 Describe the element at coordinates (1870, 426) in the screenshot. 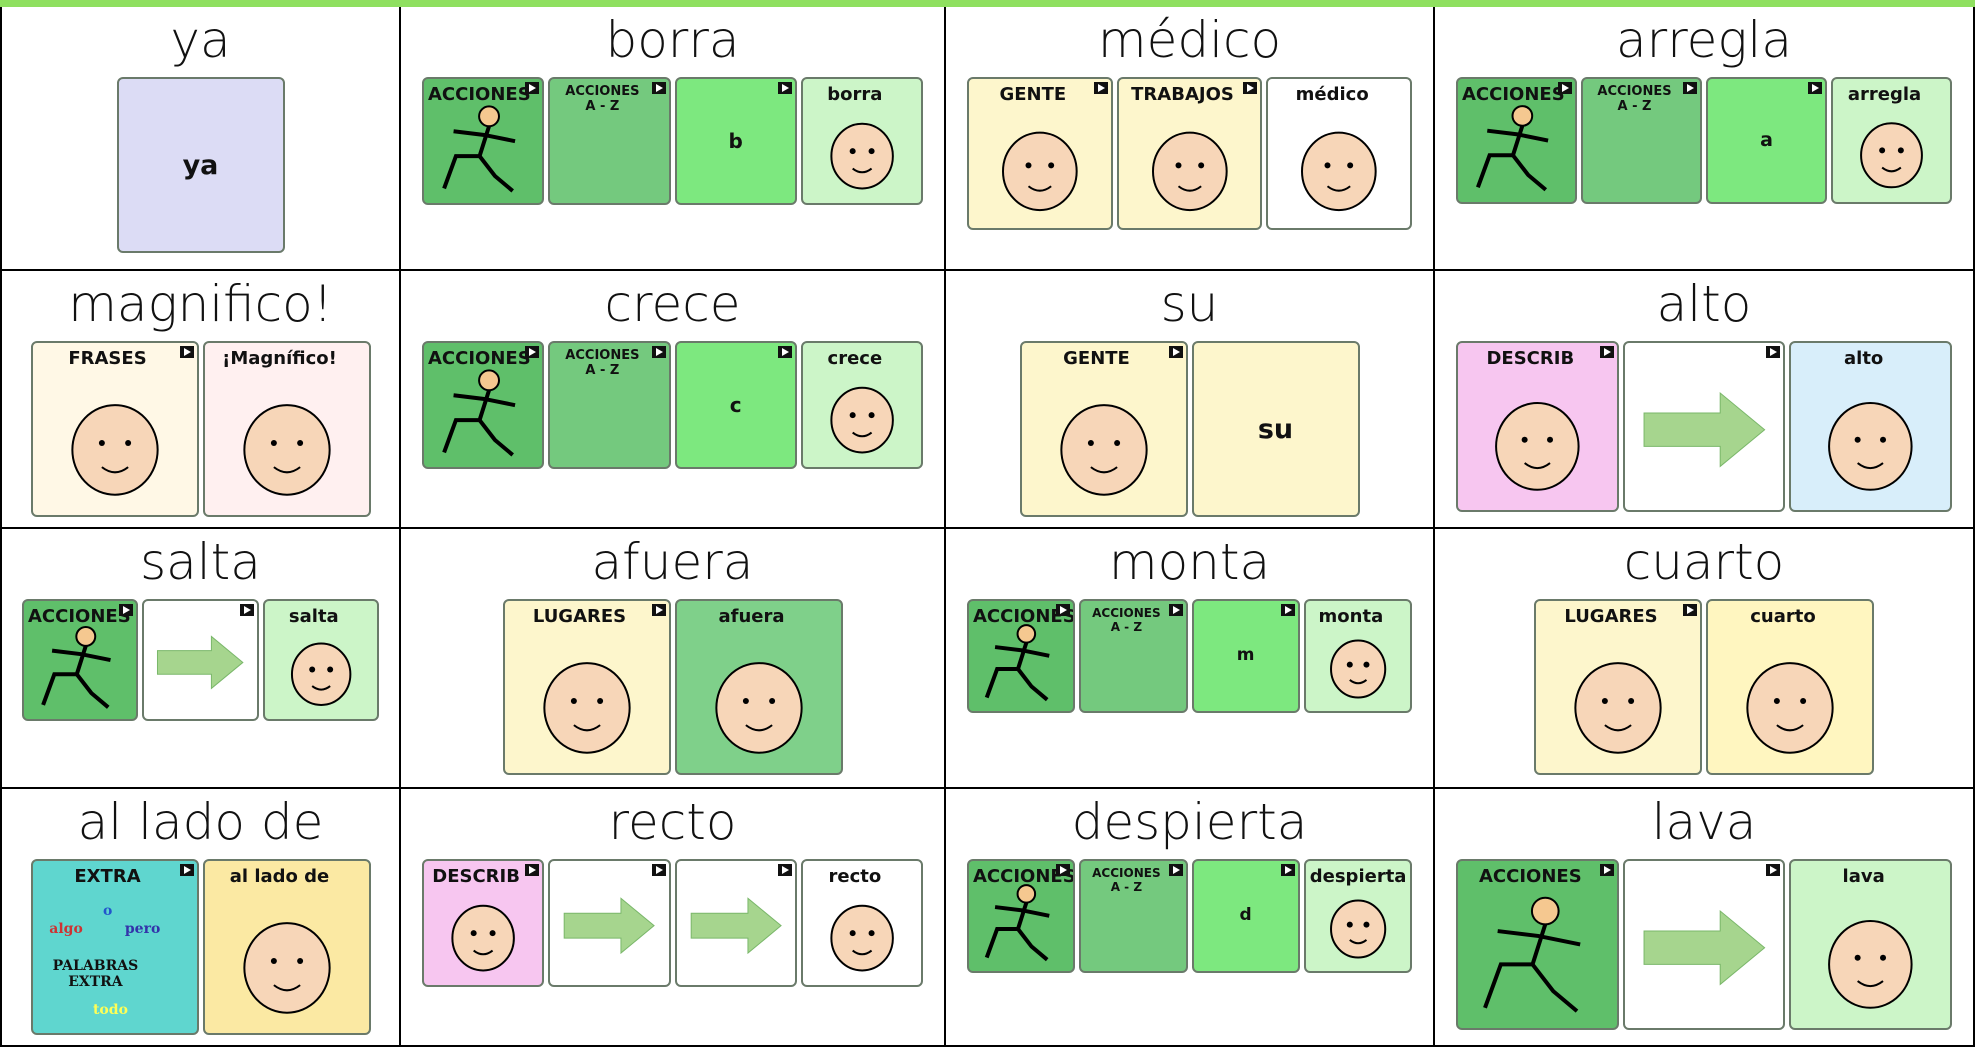

I see `symbol-tile: alto` at that location.